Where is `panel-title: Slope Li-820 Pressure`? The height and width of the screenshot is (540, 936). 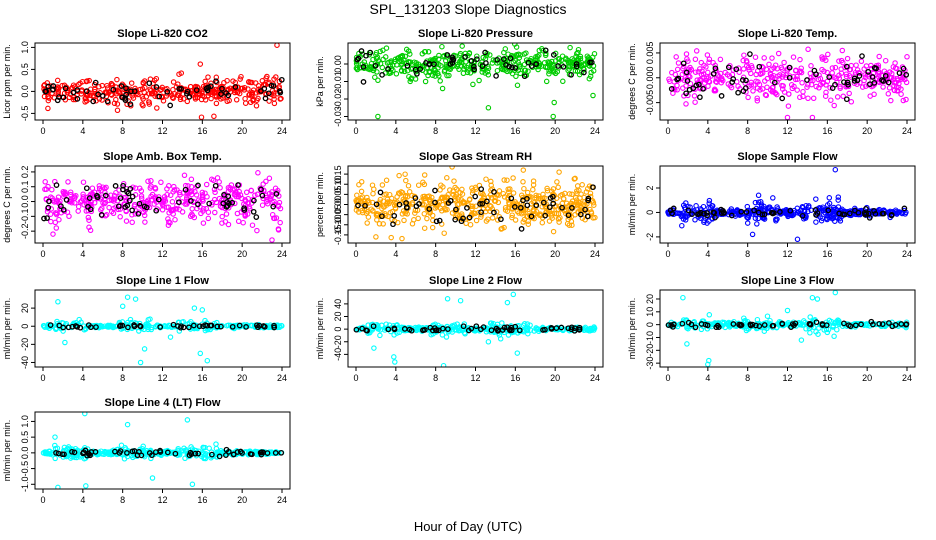 panel-title: Slope Li-820 Pressure is located at coordinates (475, 34).